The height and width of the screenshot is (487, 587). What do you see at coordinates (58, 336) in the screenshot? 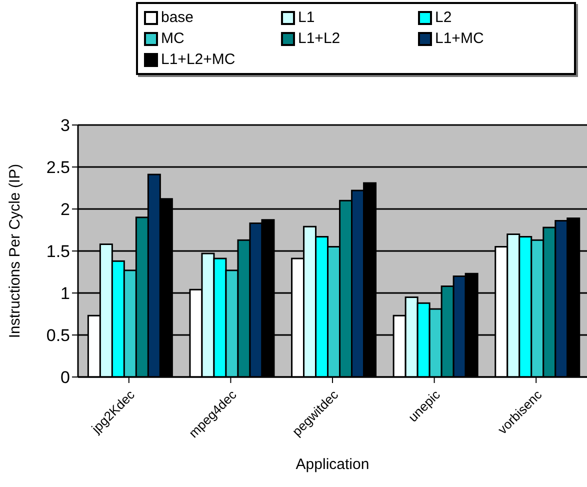
I see `y-tick-label: 0.5` at bounding box center [58, 336].